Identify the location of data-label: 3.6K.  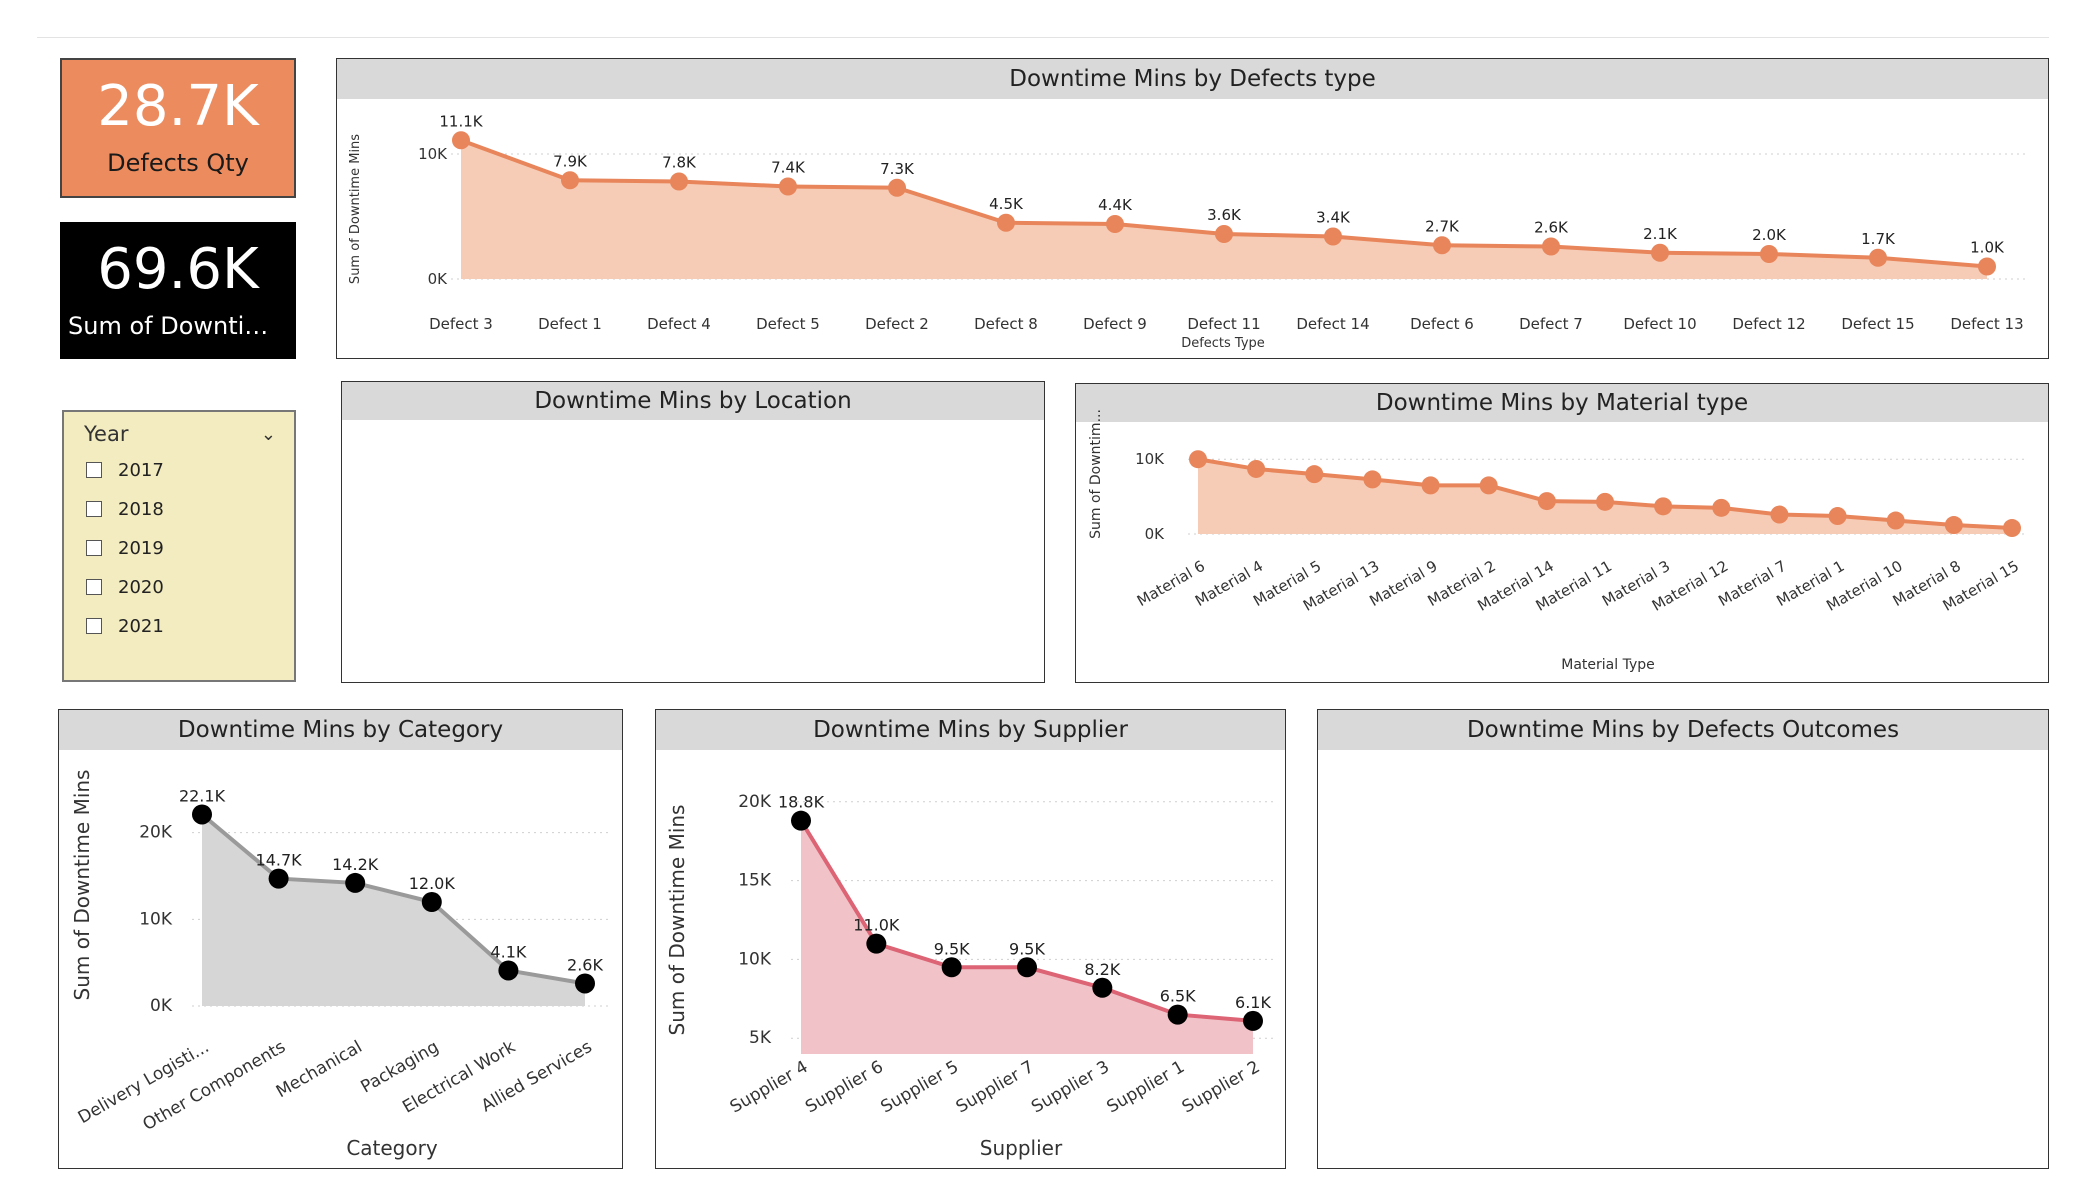
(1224, 215).